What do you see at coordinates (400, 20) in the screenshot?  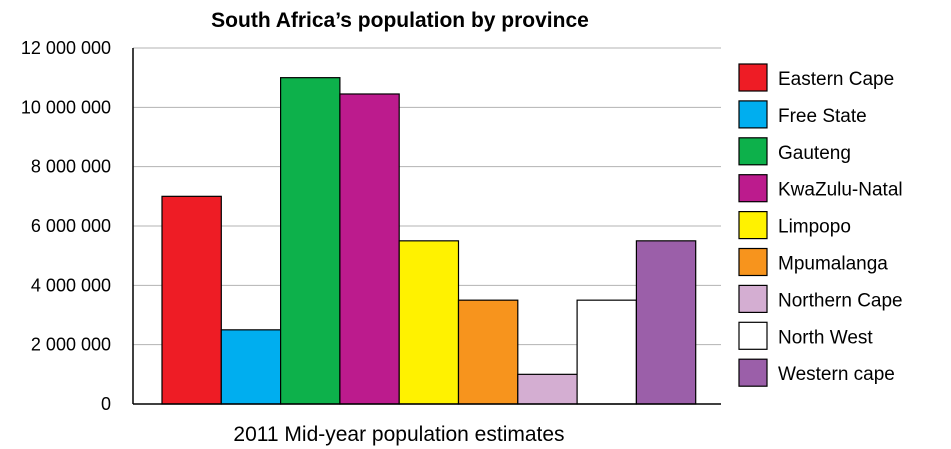 I see `chart-title: South Africa’s population by province` at bounding box center [400, 20].